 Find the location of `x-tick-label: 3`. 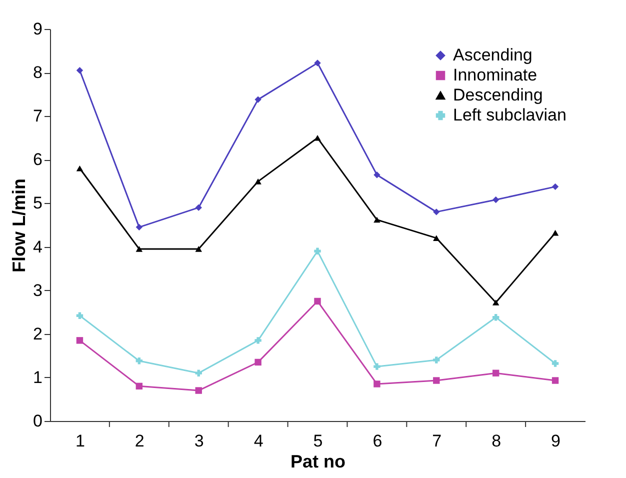

x-tick-label: 3 is located at coordinates (199, 441).